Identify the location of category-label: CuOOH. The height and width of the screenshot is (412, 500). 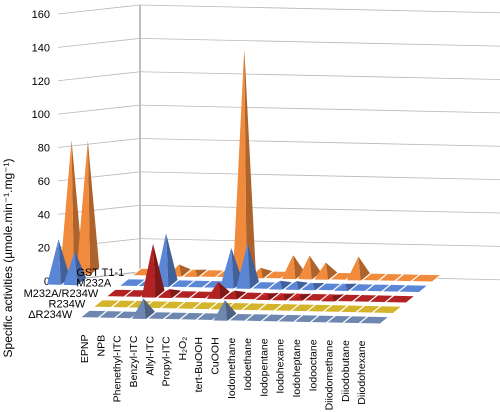
(216, 355).